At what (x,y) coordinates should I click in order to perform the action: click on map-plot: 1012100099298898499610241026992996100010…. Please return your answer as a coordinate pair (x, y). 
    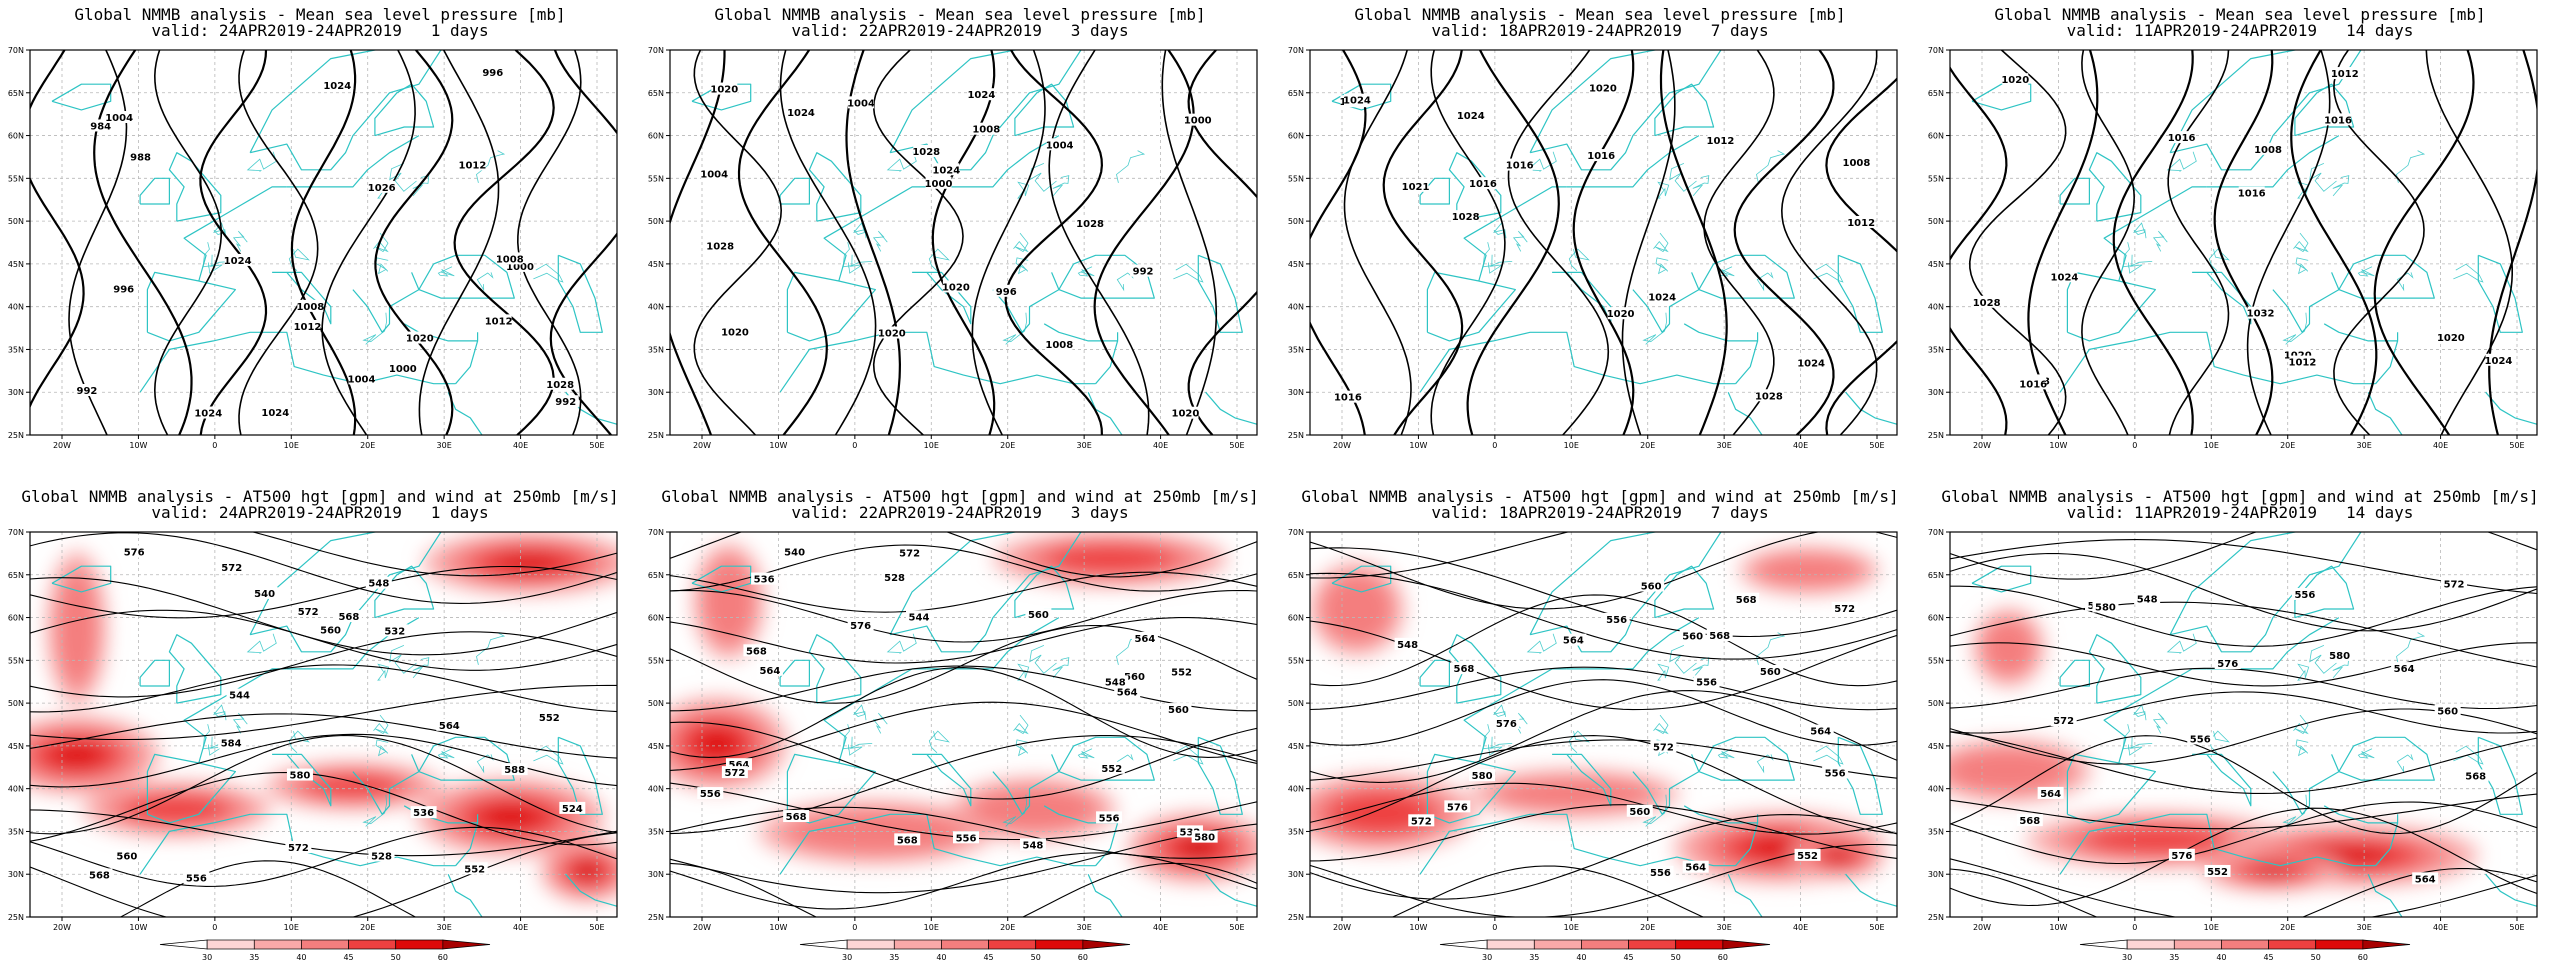
    Looking at the image, I should click on (313, 248).